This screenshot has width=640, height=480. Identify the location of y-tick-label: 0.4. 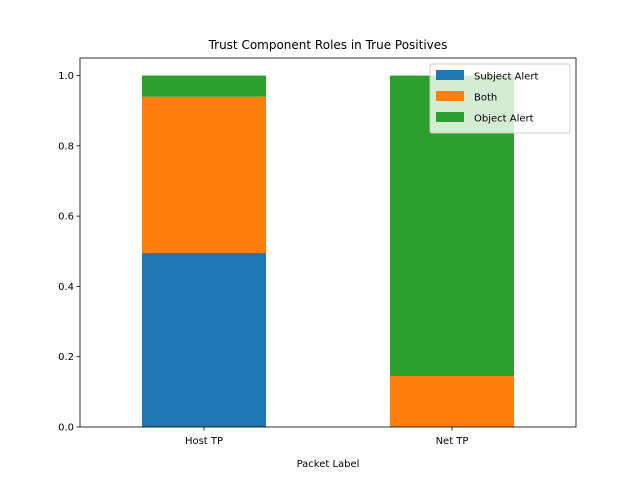
(66, 287).